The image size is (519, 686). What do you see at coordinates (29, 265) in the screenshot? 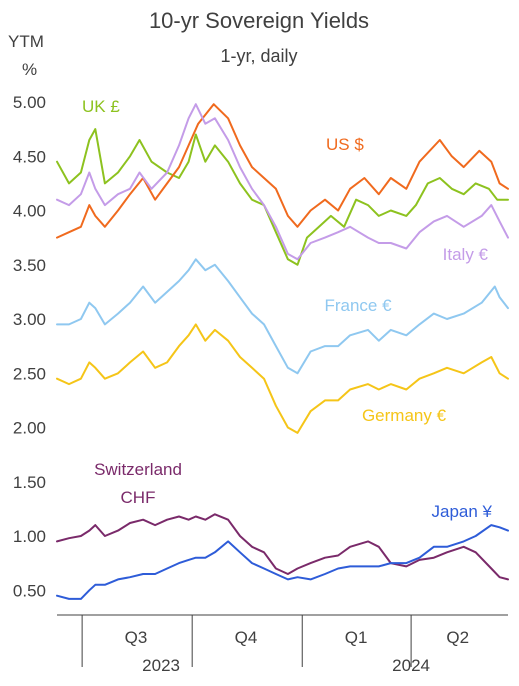
I see `y-tick-label-3-50: 3.50` at bounding box center [29, 265].